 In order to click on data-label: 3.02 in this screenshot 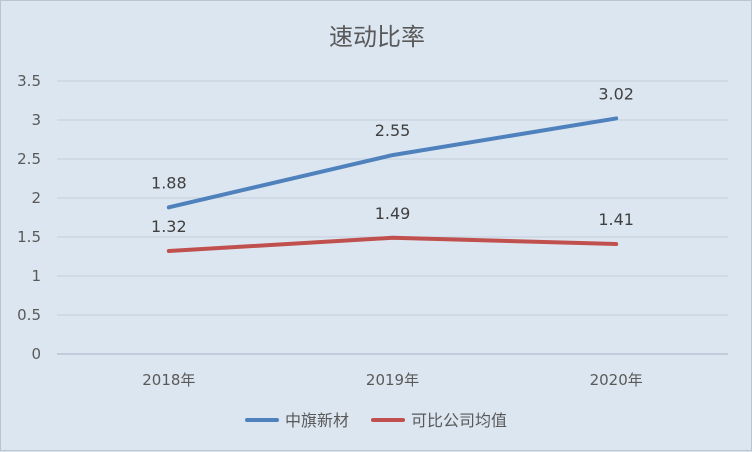, I will do `click(616, 93)`.